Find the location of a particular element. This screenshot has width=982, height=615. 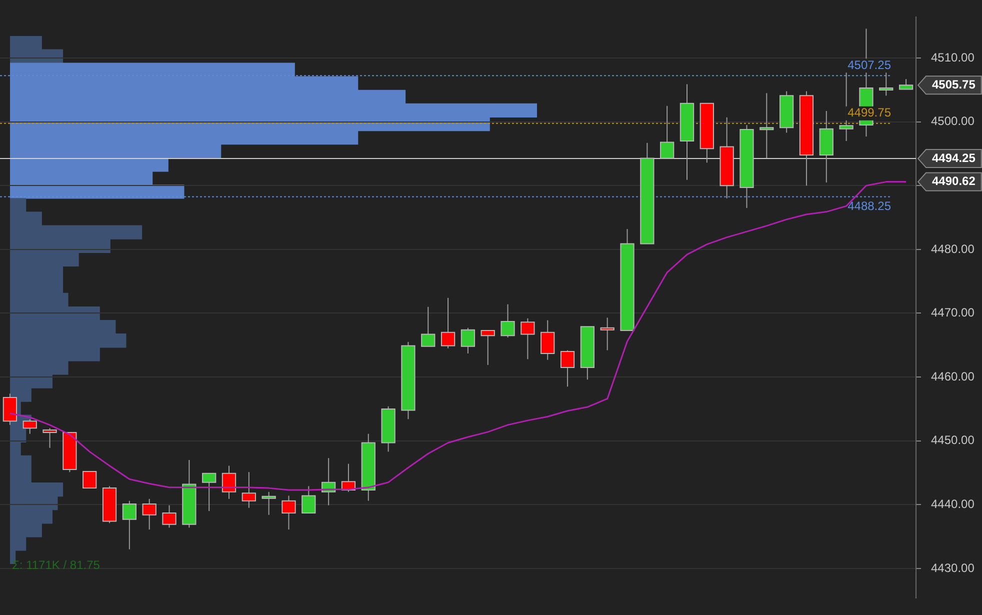

text: 4505.75 is located at coordinates (954, 84).